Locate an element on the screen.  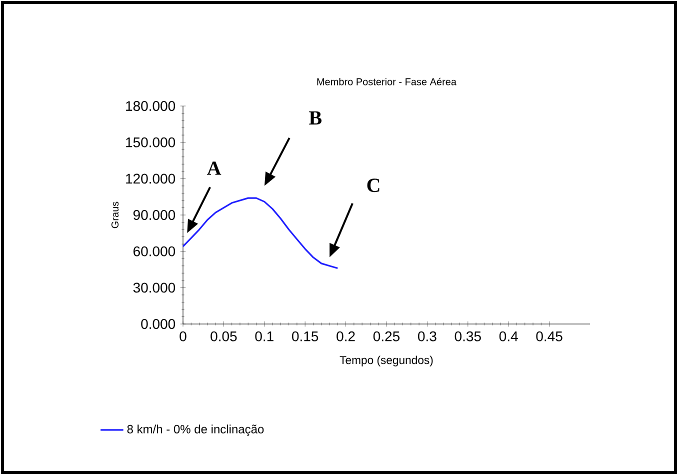
x-tick-label: 0.35 is located at coordinates (467, 336).